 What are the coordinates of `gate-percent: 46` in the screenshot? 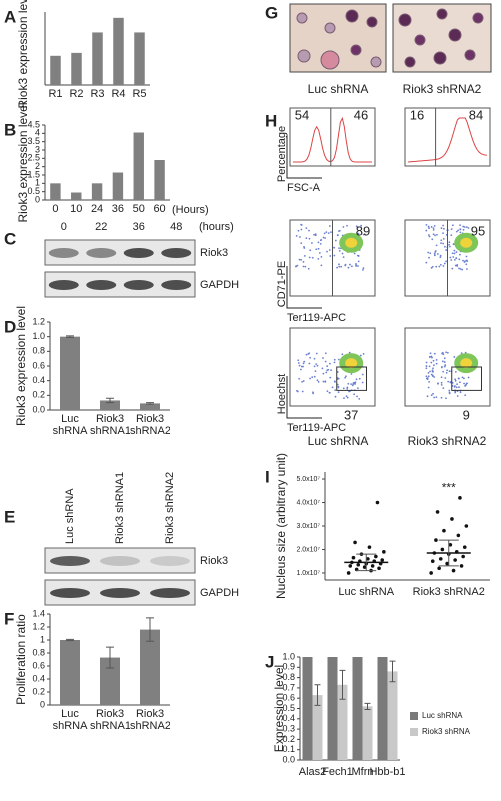 It's located at (361, 114).